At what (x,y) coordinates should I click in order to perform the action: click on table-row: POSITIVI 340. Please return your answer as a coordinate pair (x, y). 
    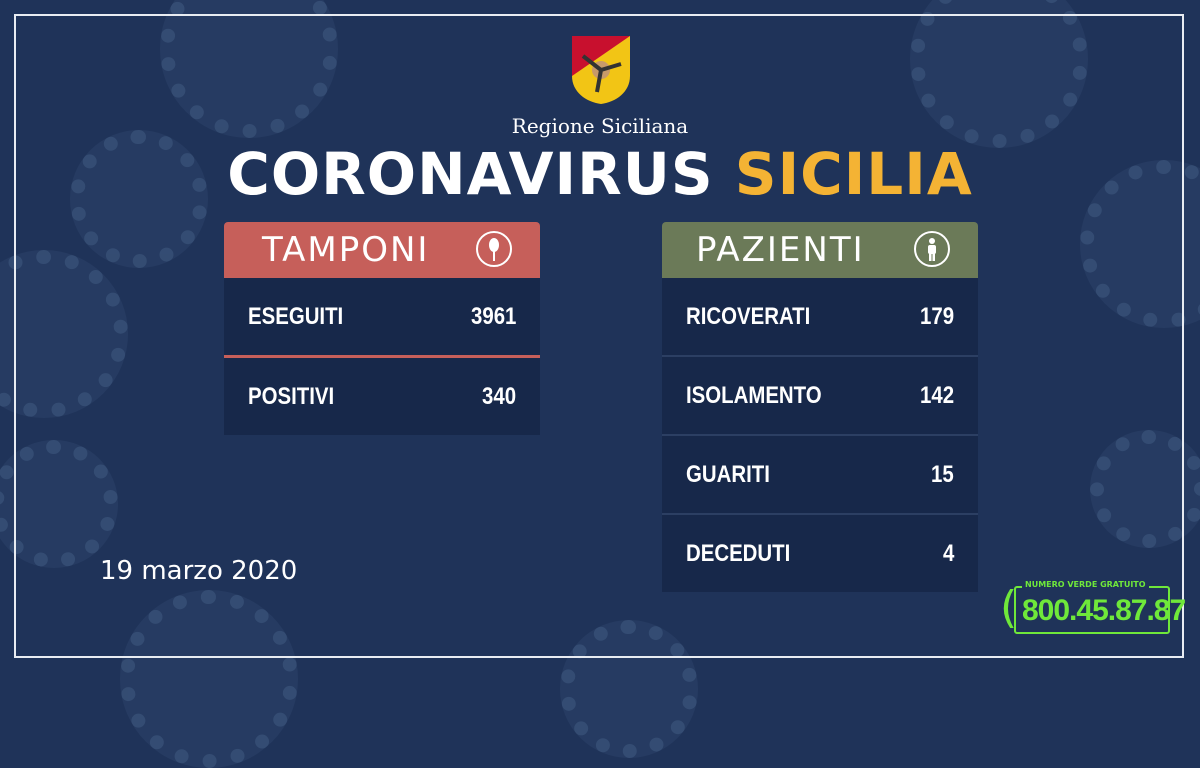
    Looking at the image, I should click on (382, 396).